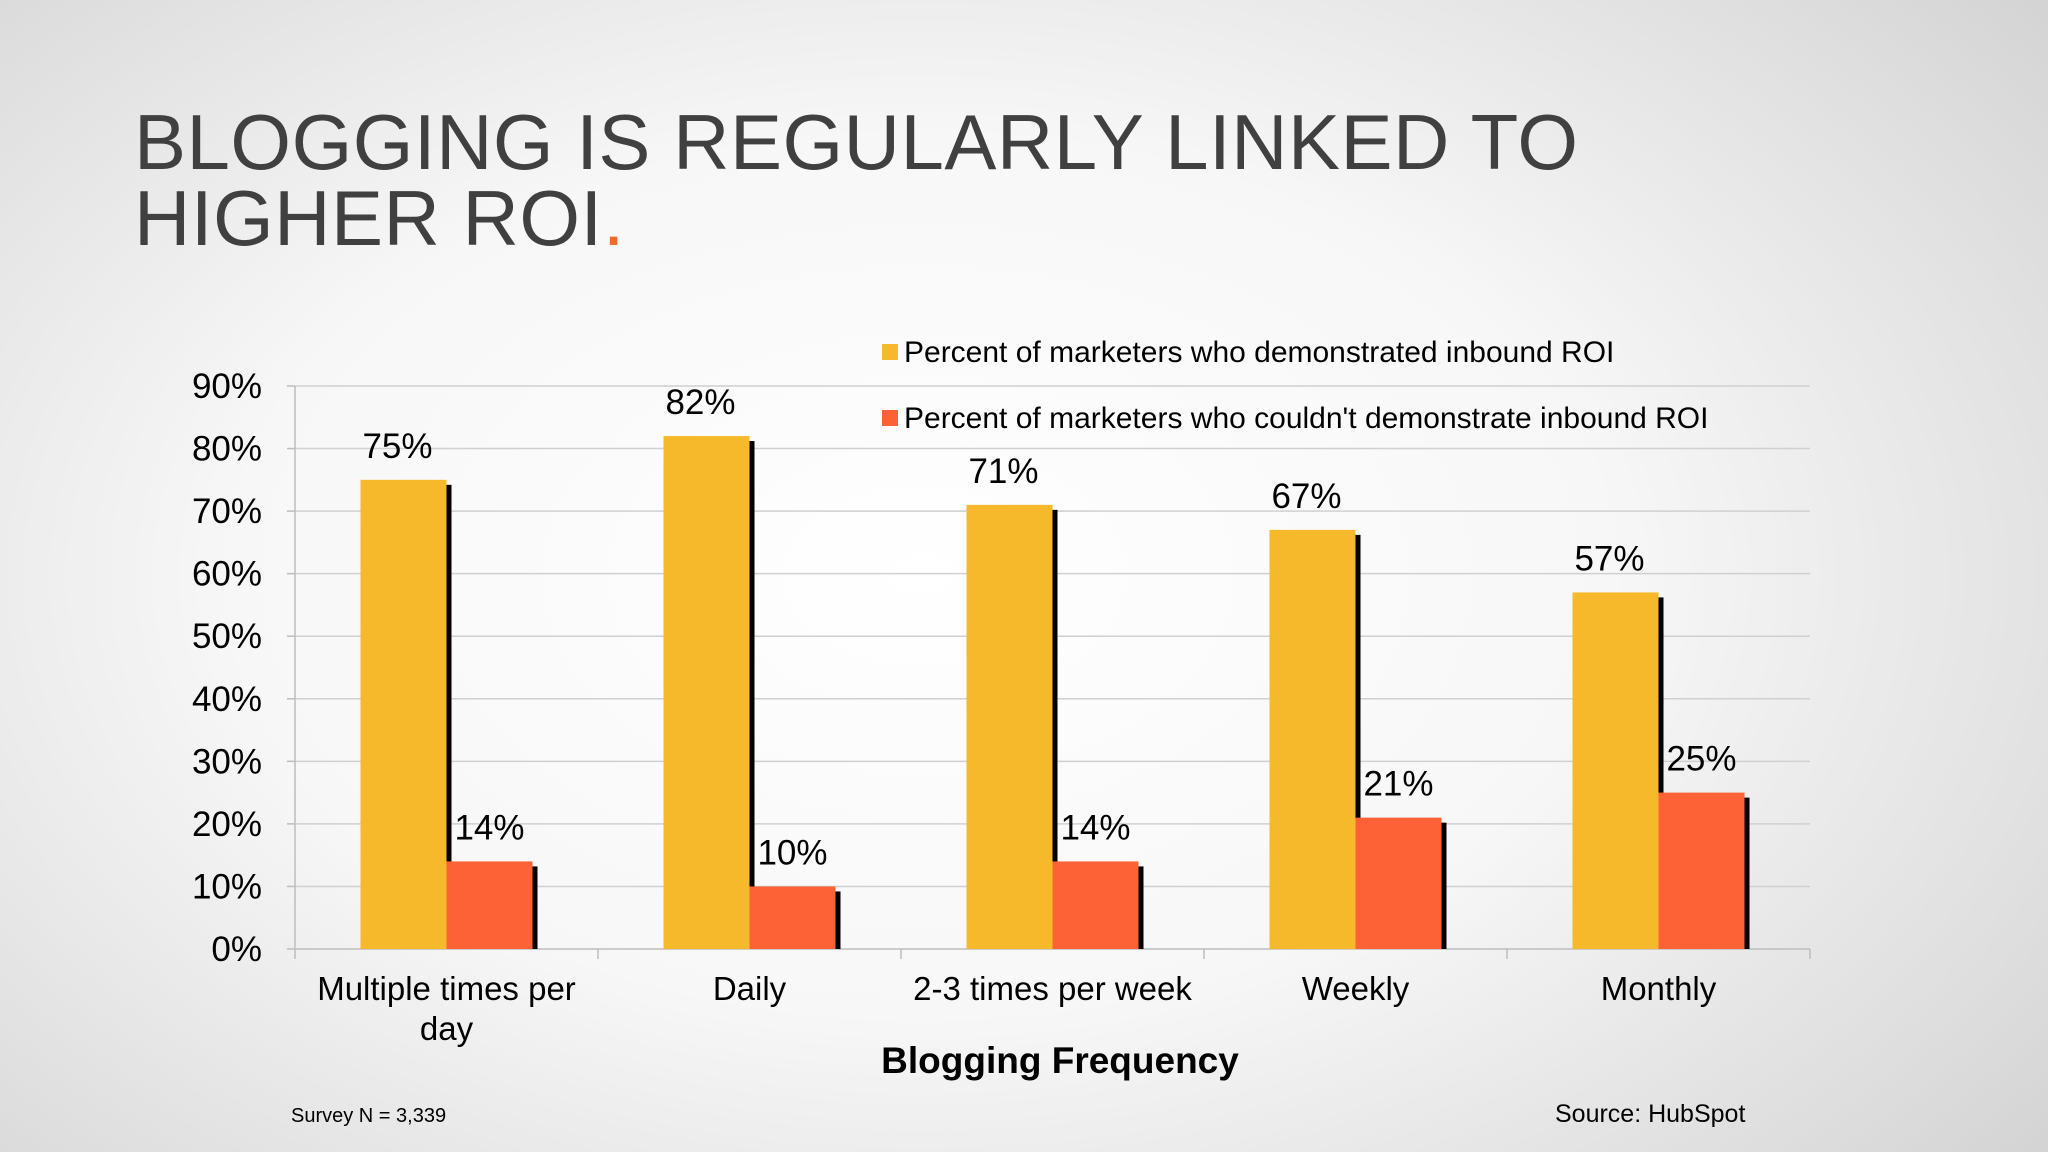  Describe the element at coordinates (227, 449) in the screenshot. I see `y-tick-label: 80%` at that location.